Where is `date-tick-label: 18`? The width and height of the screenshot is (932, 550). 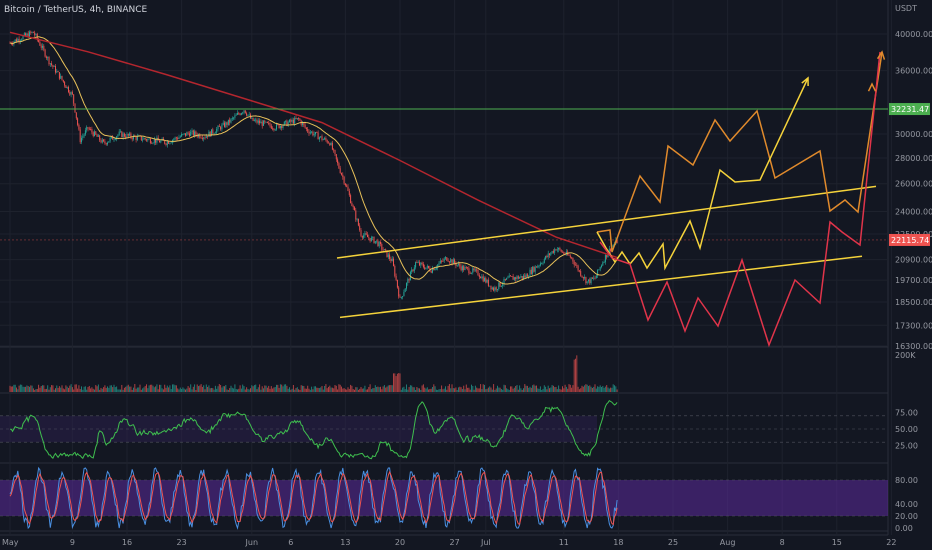
date-tick-label: 18 is located at coordinates (618, 542).